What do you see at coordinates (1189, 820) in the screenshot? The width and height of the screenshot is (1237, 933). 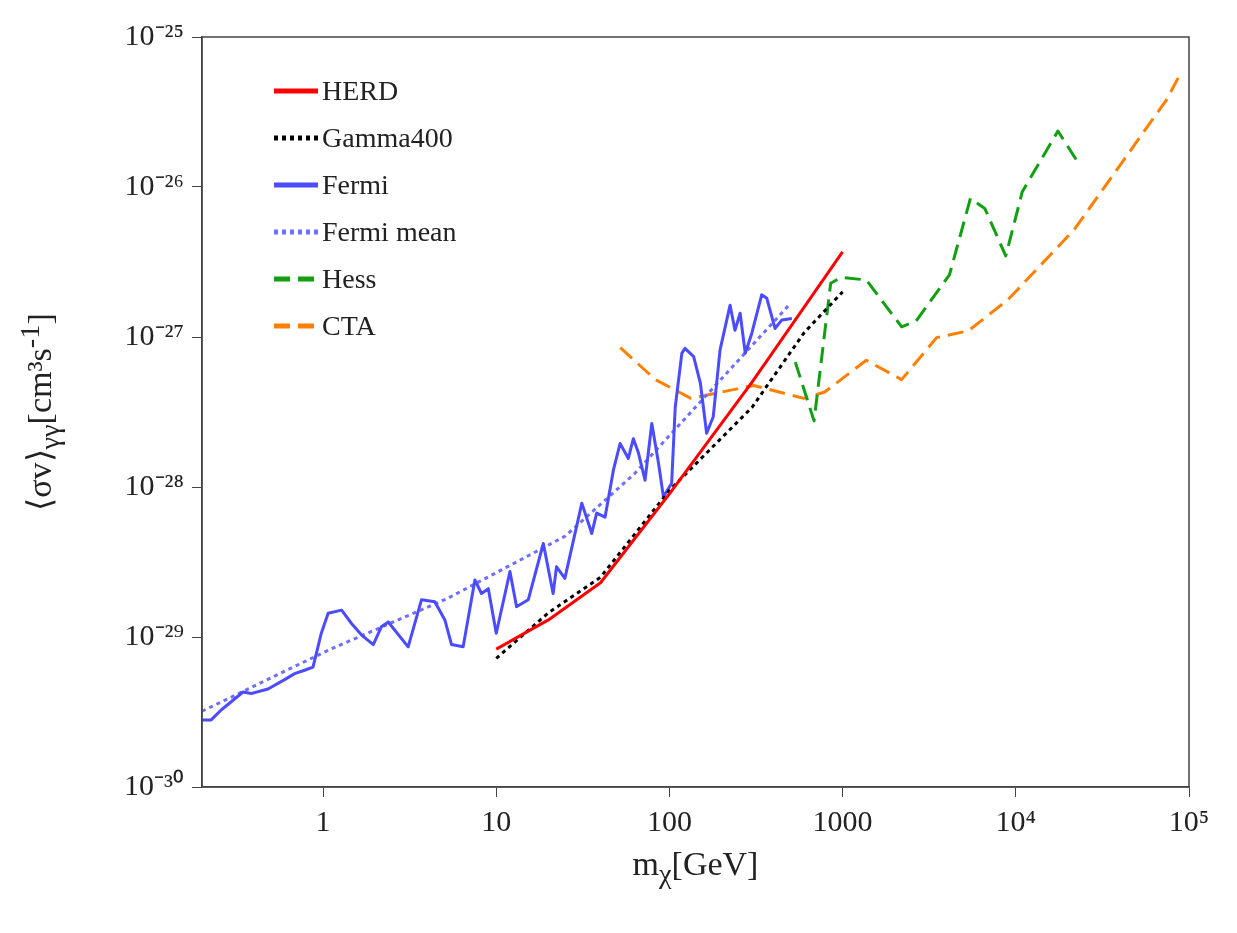 I see `x-tick-label: 10⁵` at bounding box center [1189, 820].